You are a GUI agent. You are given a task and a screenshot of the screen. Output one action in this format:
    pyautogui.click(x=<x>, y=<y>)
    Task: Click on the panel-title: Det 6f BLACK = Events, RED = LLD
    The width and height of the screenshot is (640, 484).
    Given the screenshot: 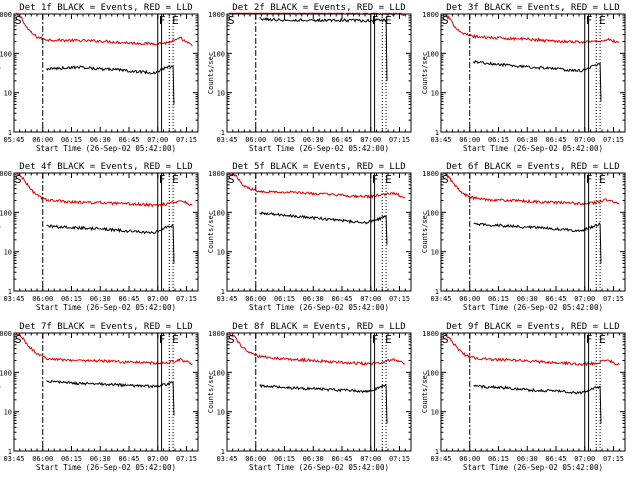 What is the action you would take?
    pyautogui.click(x=532, y=167)
    